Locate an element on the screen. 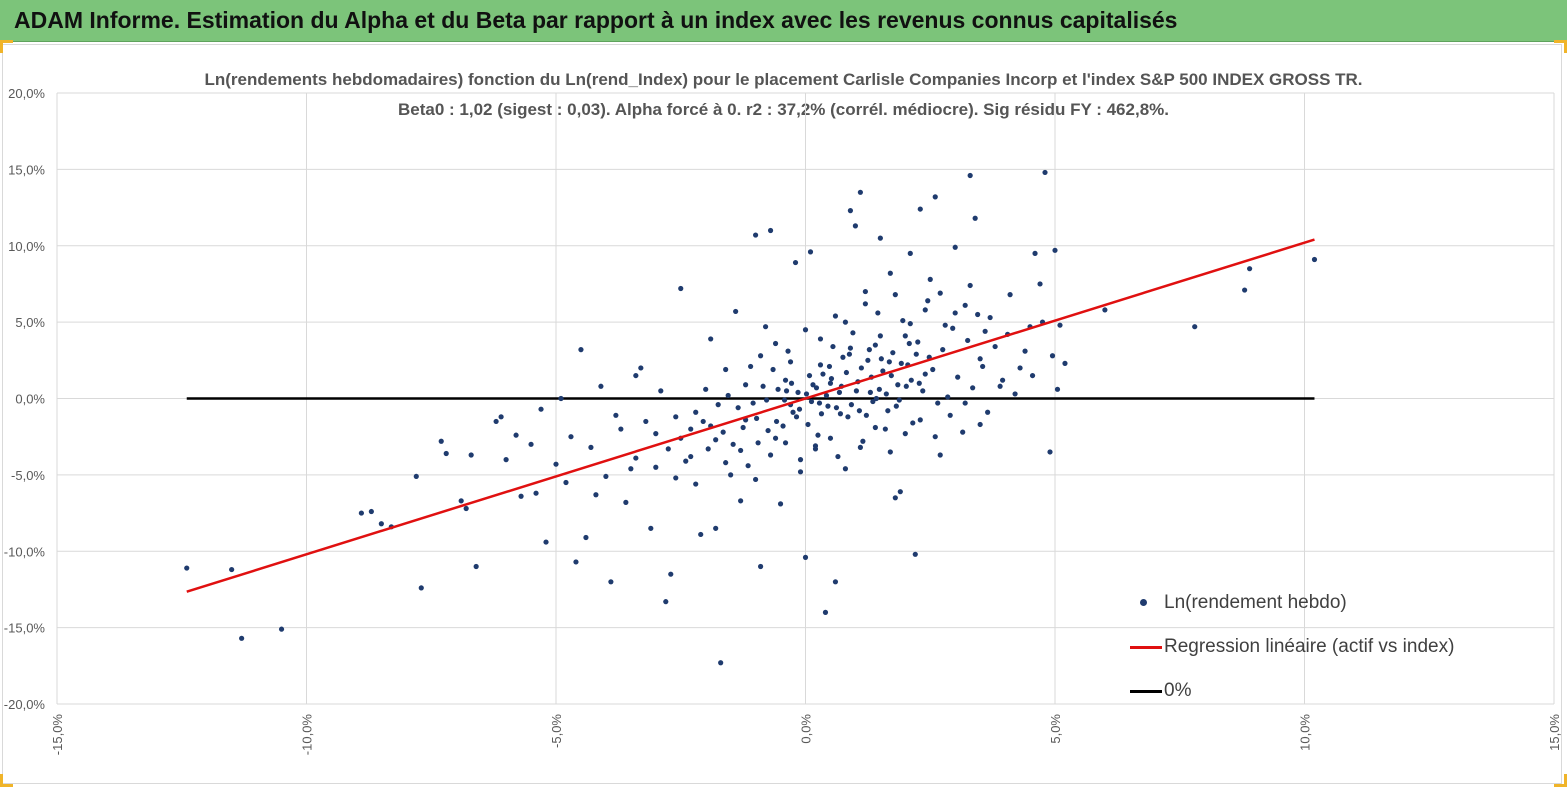  y-tick-label: 0,0% is located at coordinates (30, 399).